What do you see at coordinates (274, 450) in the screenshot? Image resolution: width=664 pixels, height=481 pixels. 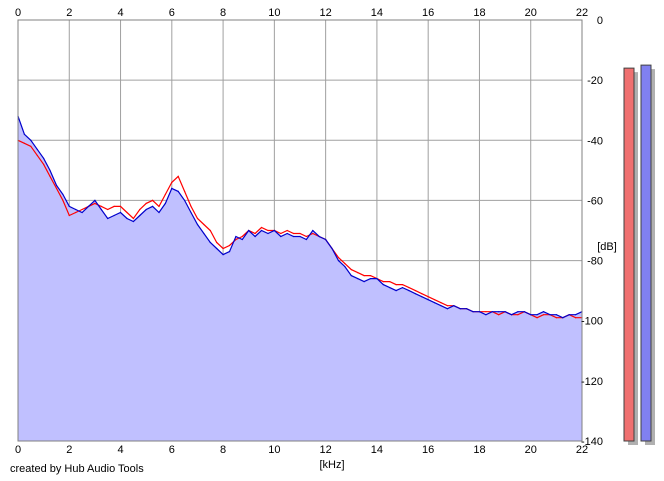 I see `x-tick-label-bottom: 10` at bounding box center [274, 450].